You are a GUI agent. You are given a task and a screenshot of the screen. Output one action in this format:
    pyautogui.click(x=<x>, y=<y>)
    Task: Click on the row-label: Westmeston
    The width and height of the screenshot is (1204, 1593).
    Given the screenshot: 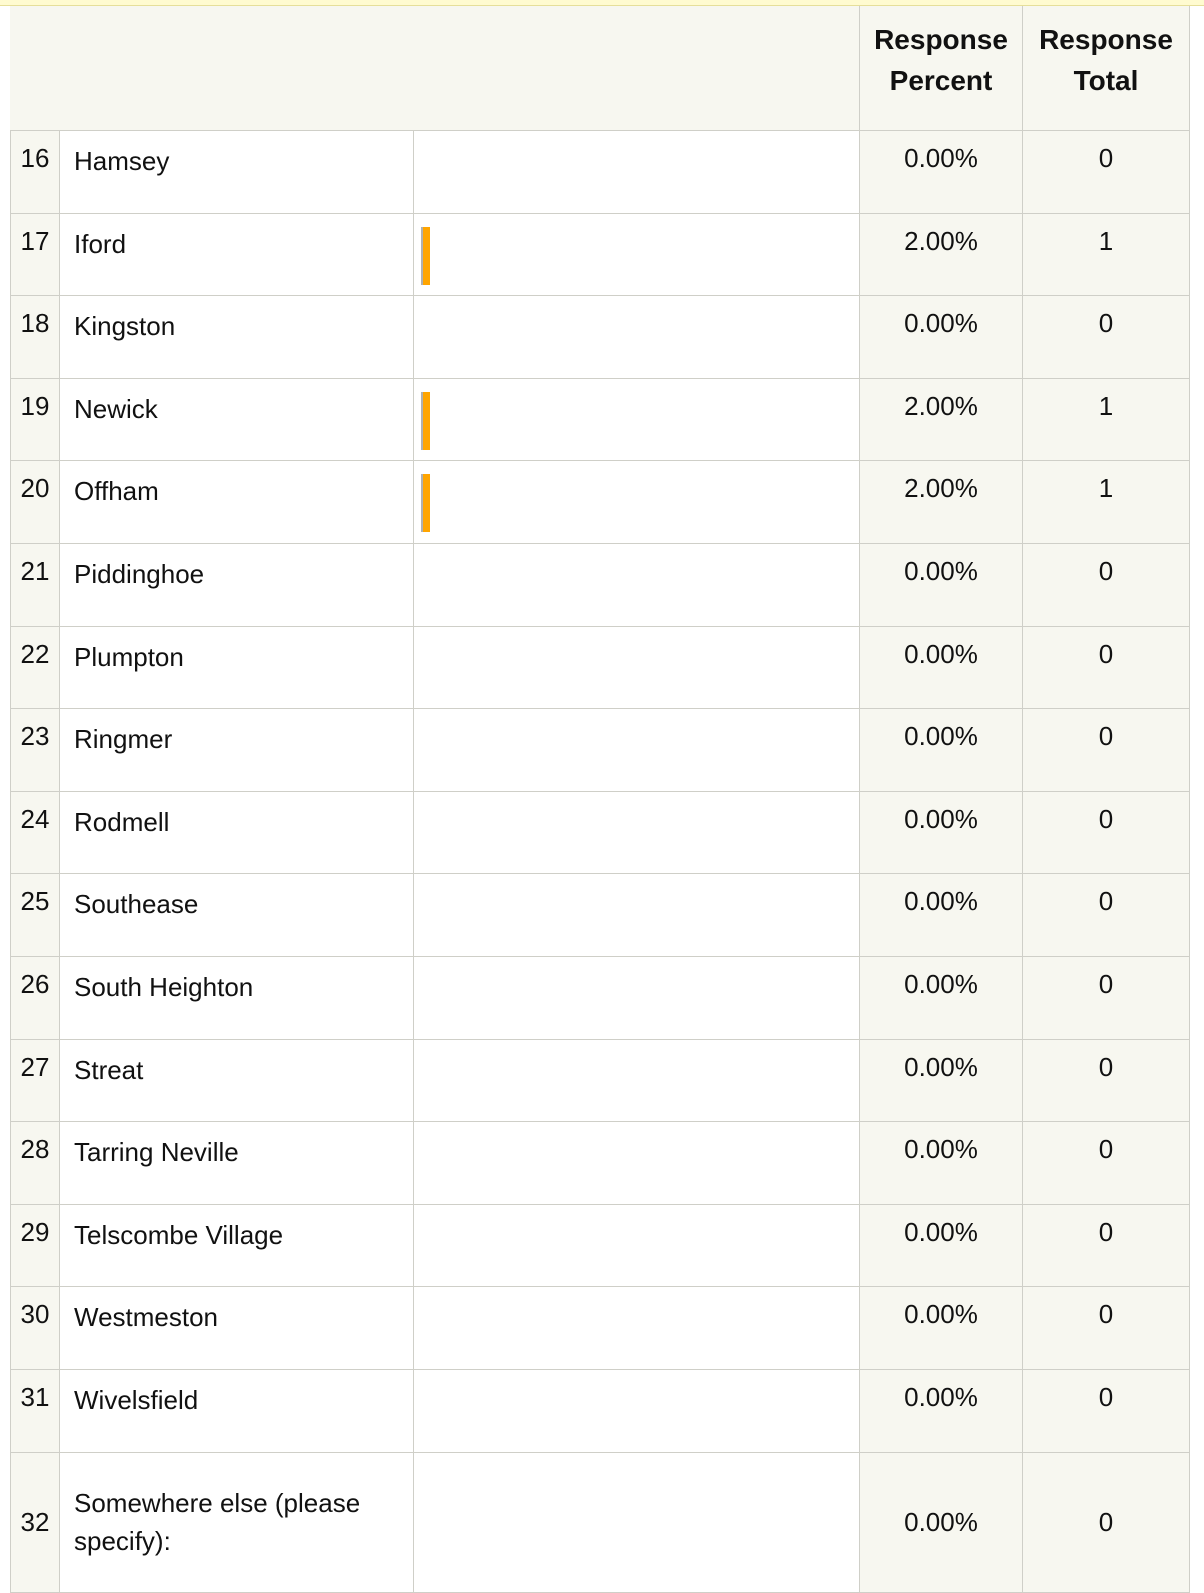 What is the action you would take?
    pyautogui.click(x=237, y=1328)
    